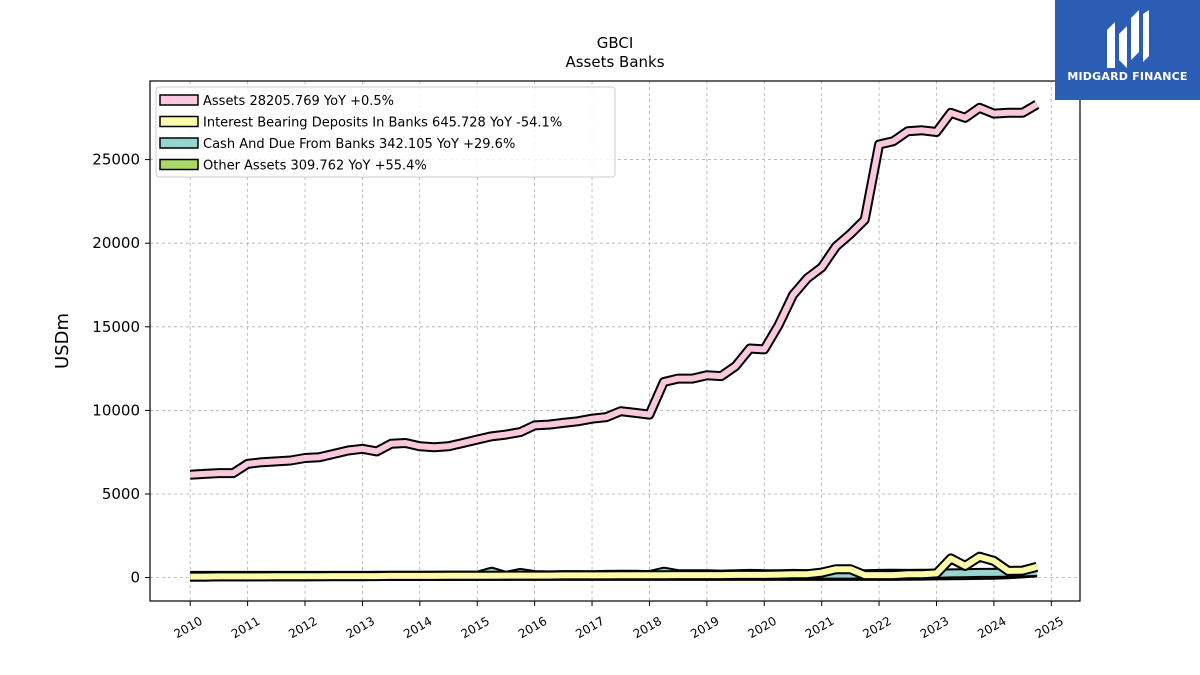  I want to click on x-tick-label: 2024, so click(991, 627).